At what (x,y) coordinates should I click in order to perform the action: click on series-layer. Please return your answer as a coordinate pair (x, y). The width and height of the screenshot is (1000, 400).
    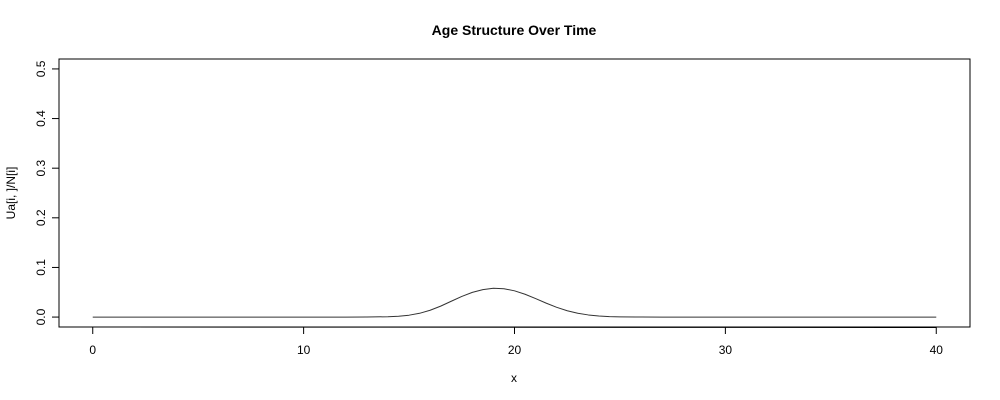
    Looking at the image, I should click on (514, 302).